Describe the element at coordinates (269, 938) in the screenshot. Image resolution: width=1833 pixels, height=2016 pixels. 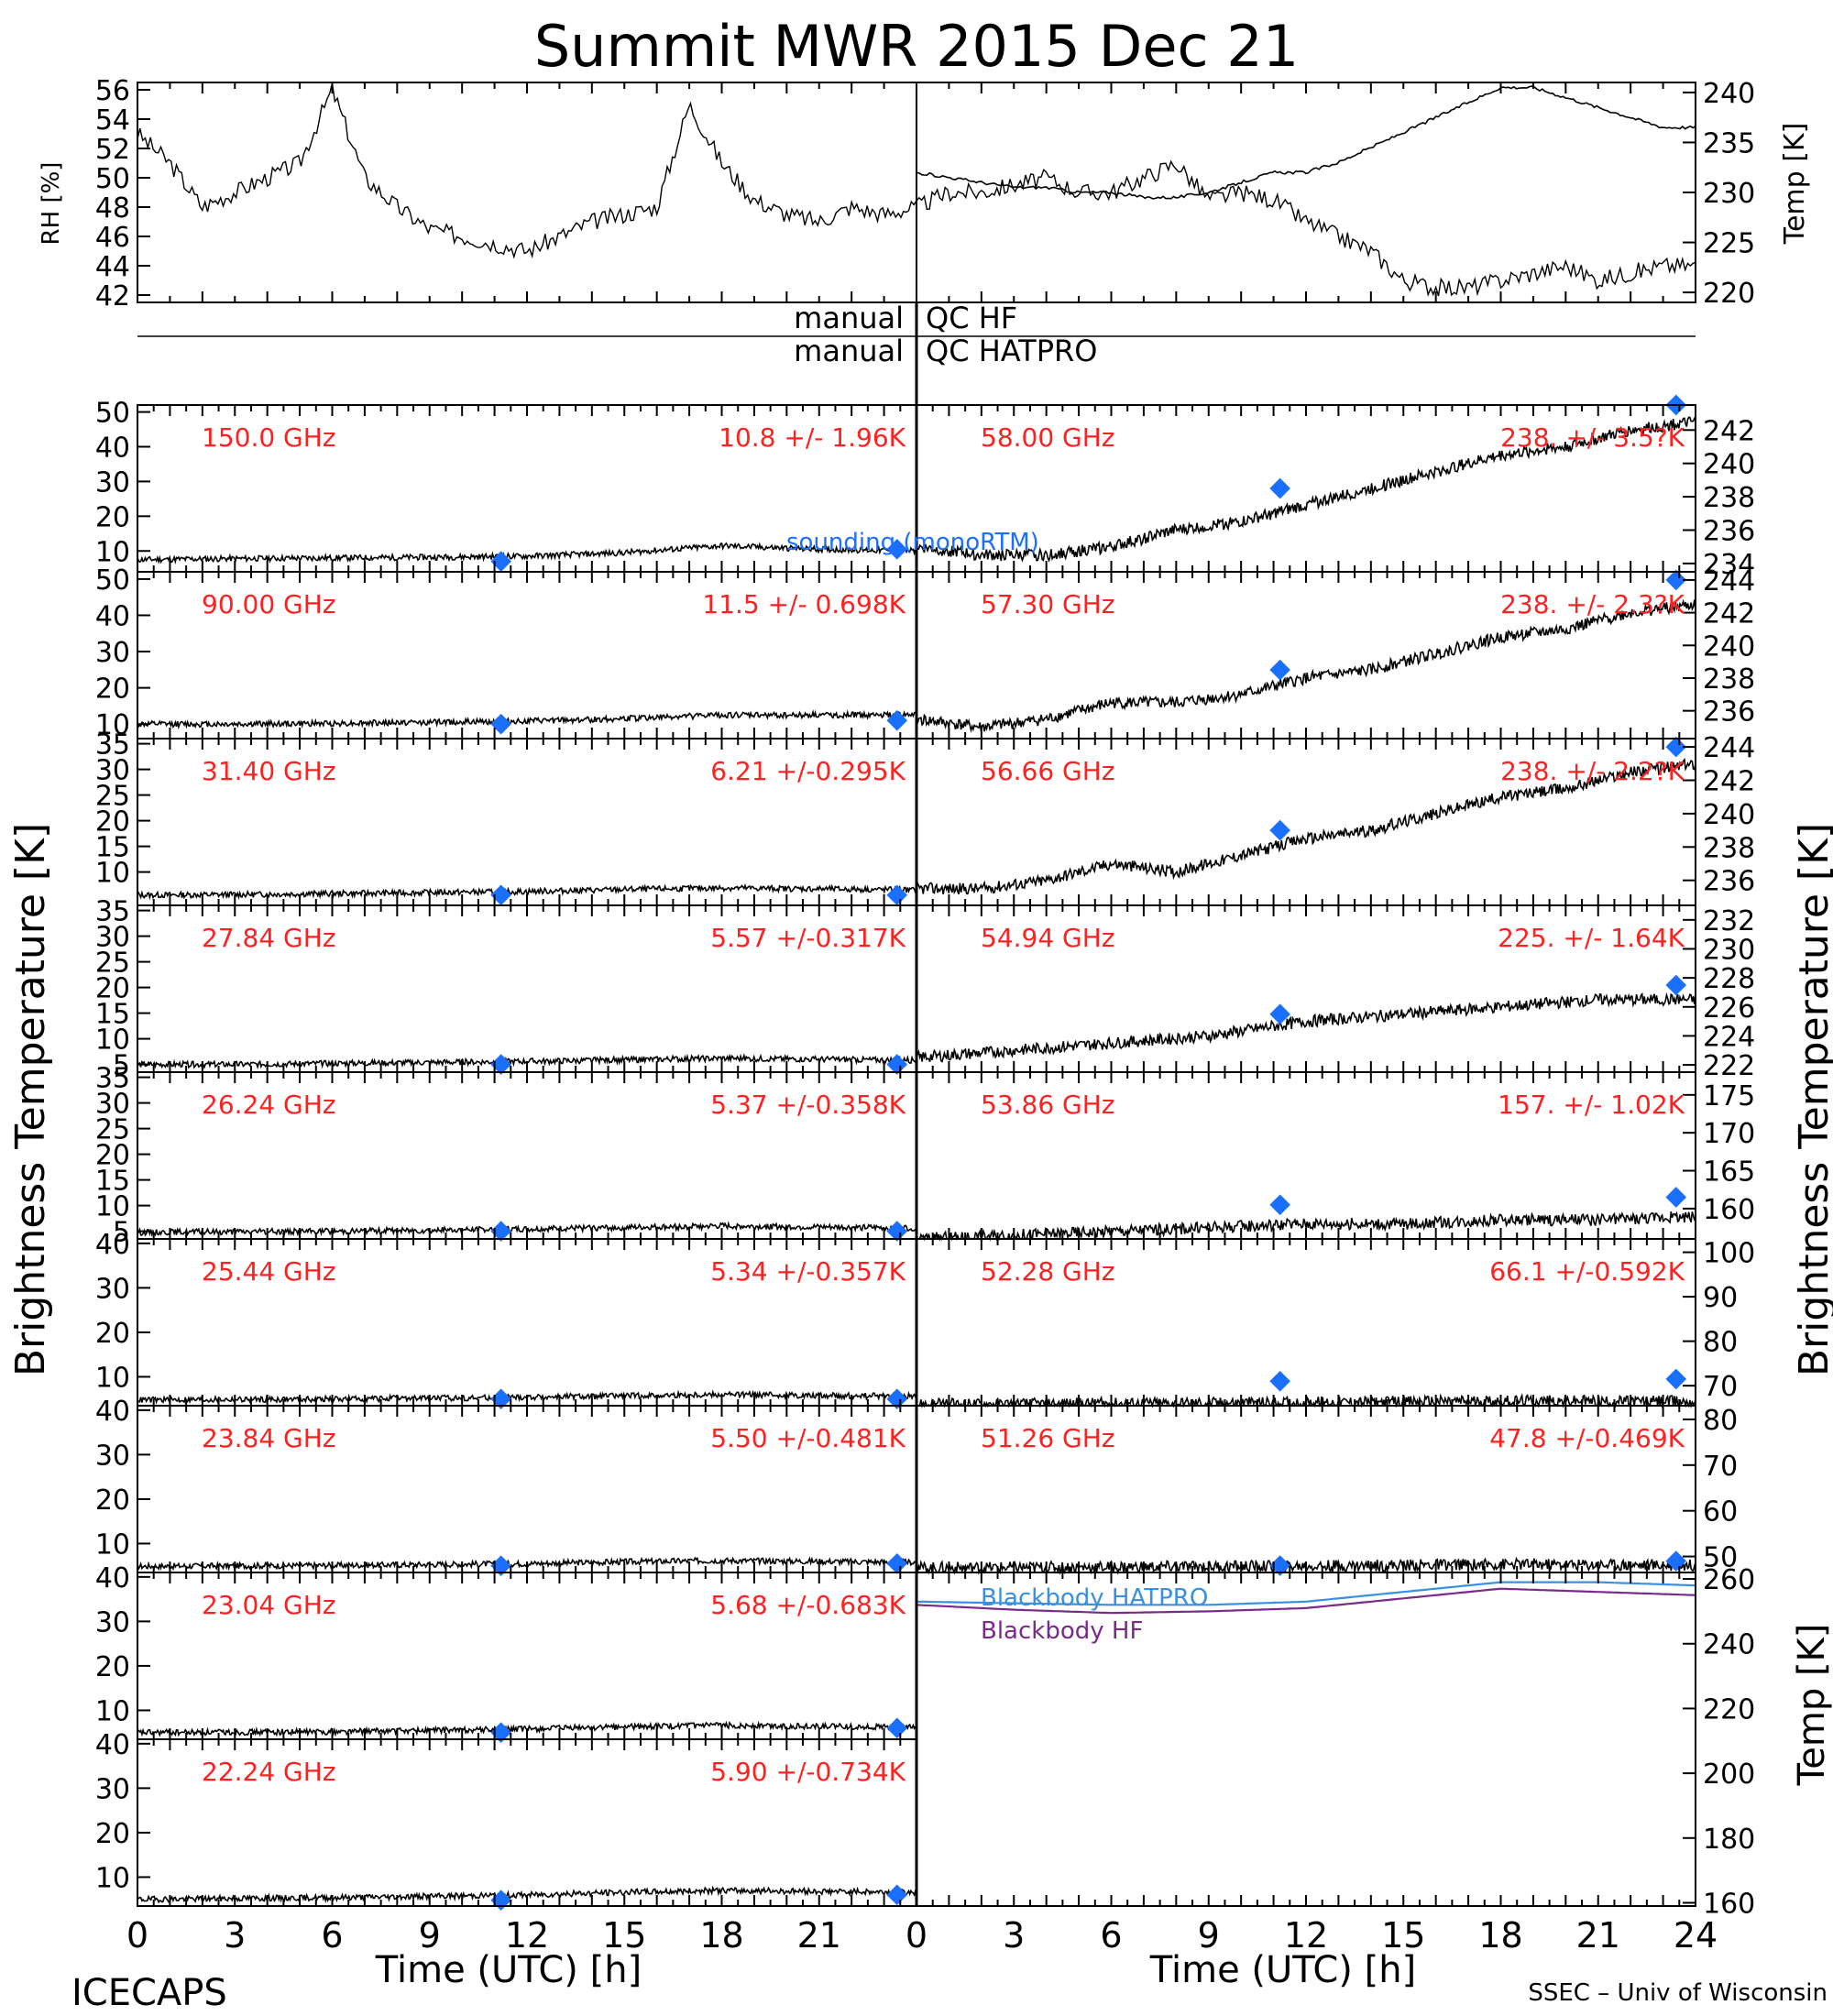
I see `panel-27-84-channel-label: 27.84 GHz` at that location.